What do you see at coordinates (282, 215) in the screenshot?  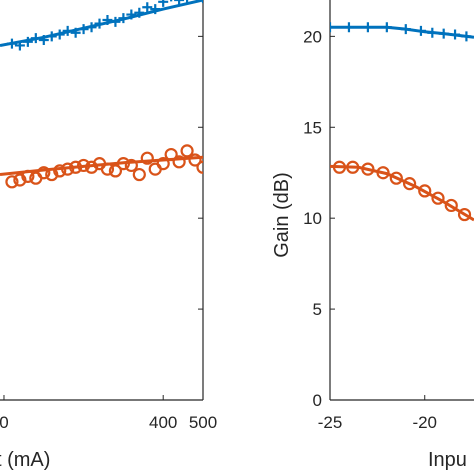 I see `right-y-axis-label: Gain (dB)` at bounding box center [282, 215].